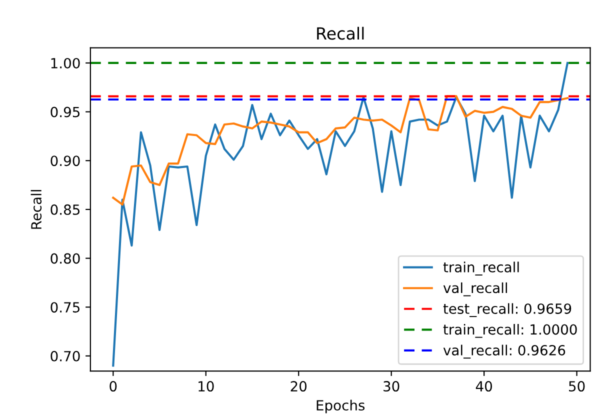 Image resolution: width=595 pixels, height=416 pixels. Describe the element at coordinates (65, 161) in the screenshot. I see `y-tick-label: 0.90` at that location.